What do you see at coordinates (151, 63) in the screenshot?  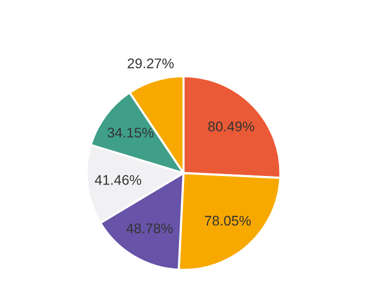 I see `data-label: 29.27%` at bounding box center [151, 63].